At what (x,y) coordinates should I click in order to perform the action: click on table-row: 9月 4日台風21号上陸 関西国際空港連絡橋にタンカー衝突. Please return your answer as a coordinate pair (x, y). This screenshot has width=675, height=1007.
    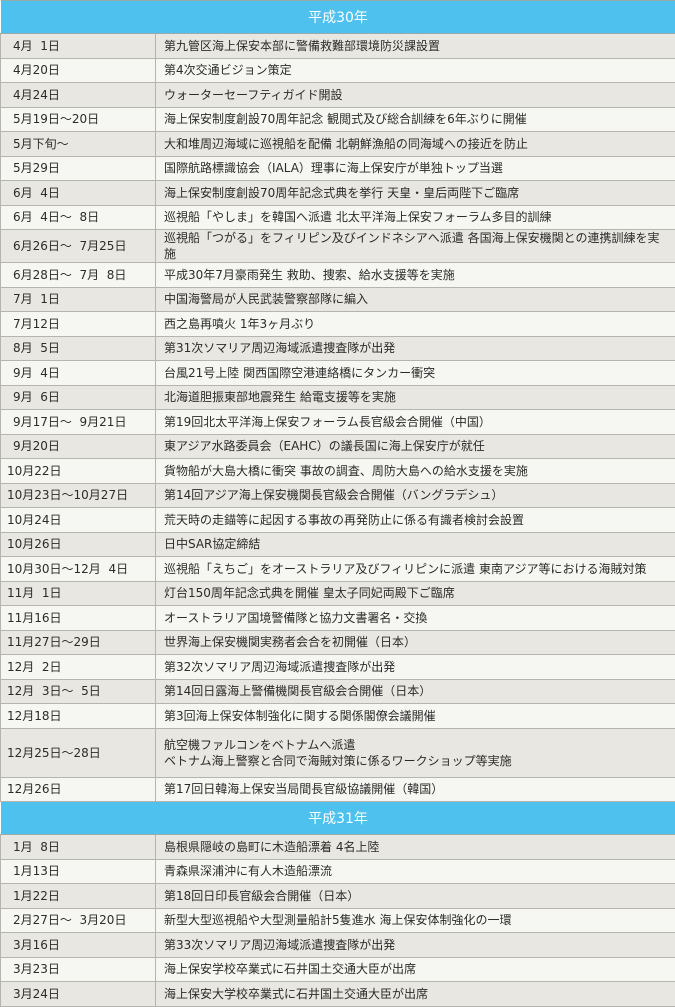
    Looking at the image, I should click on (338, 373).